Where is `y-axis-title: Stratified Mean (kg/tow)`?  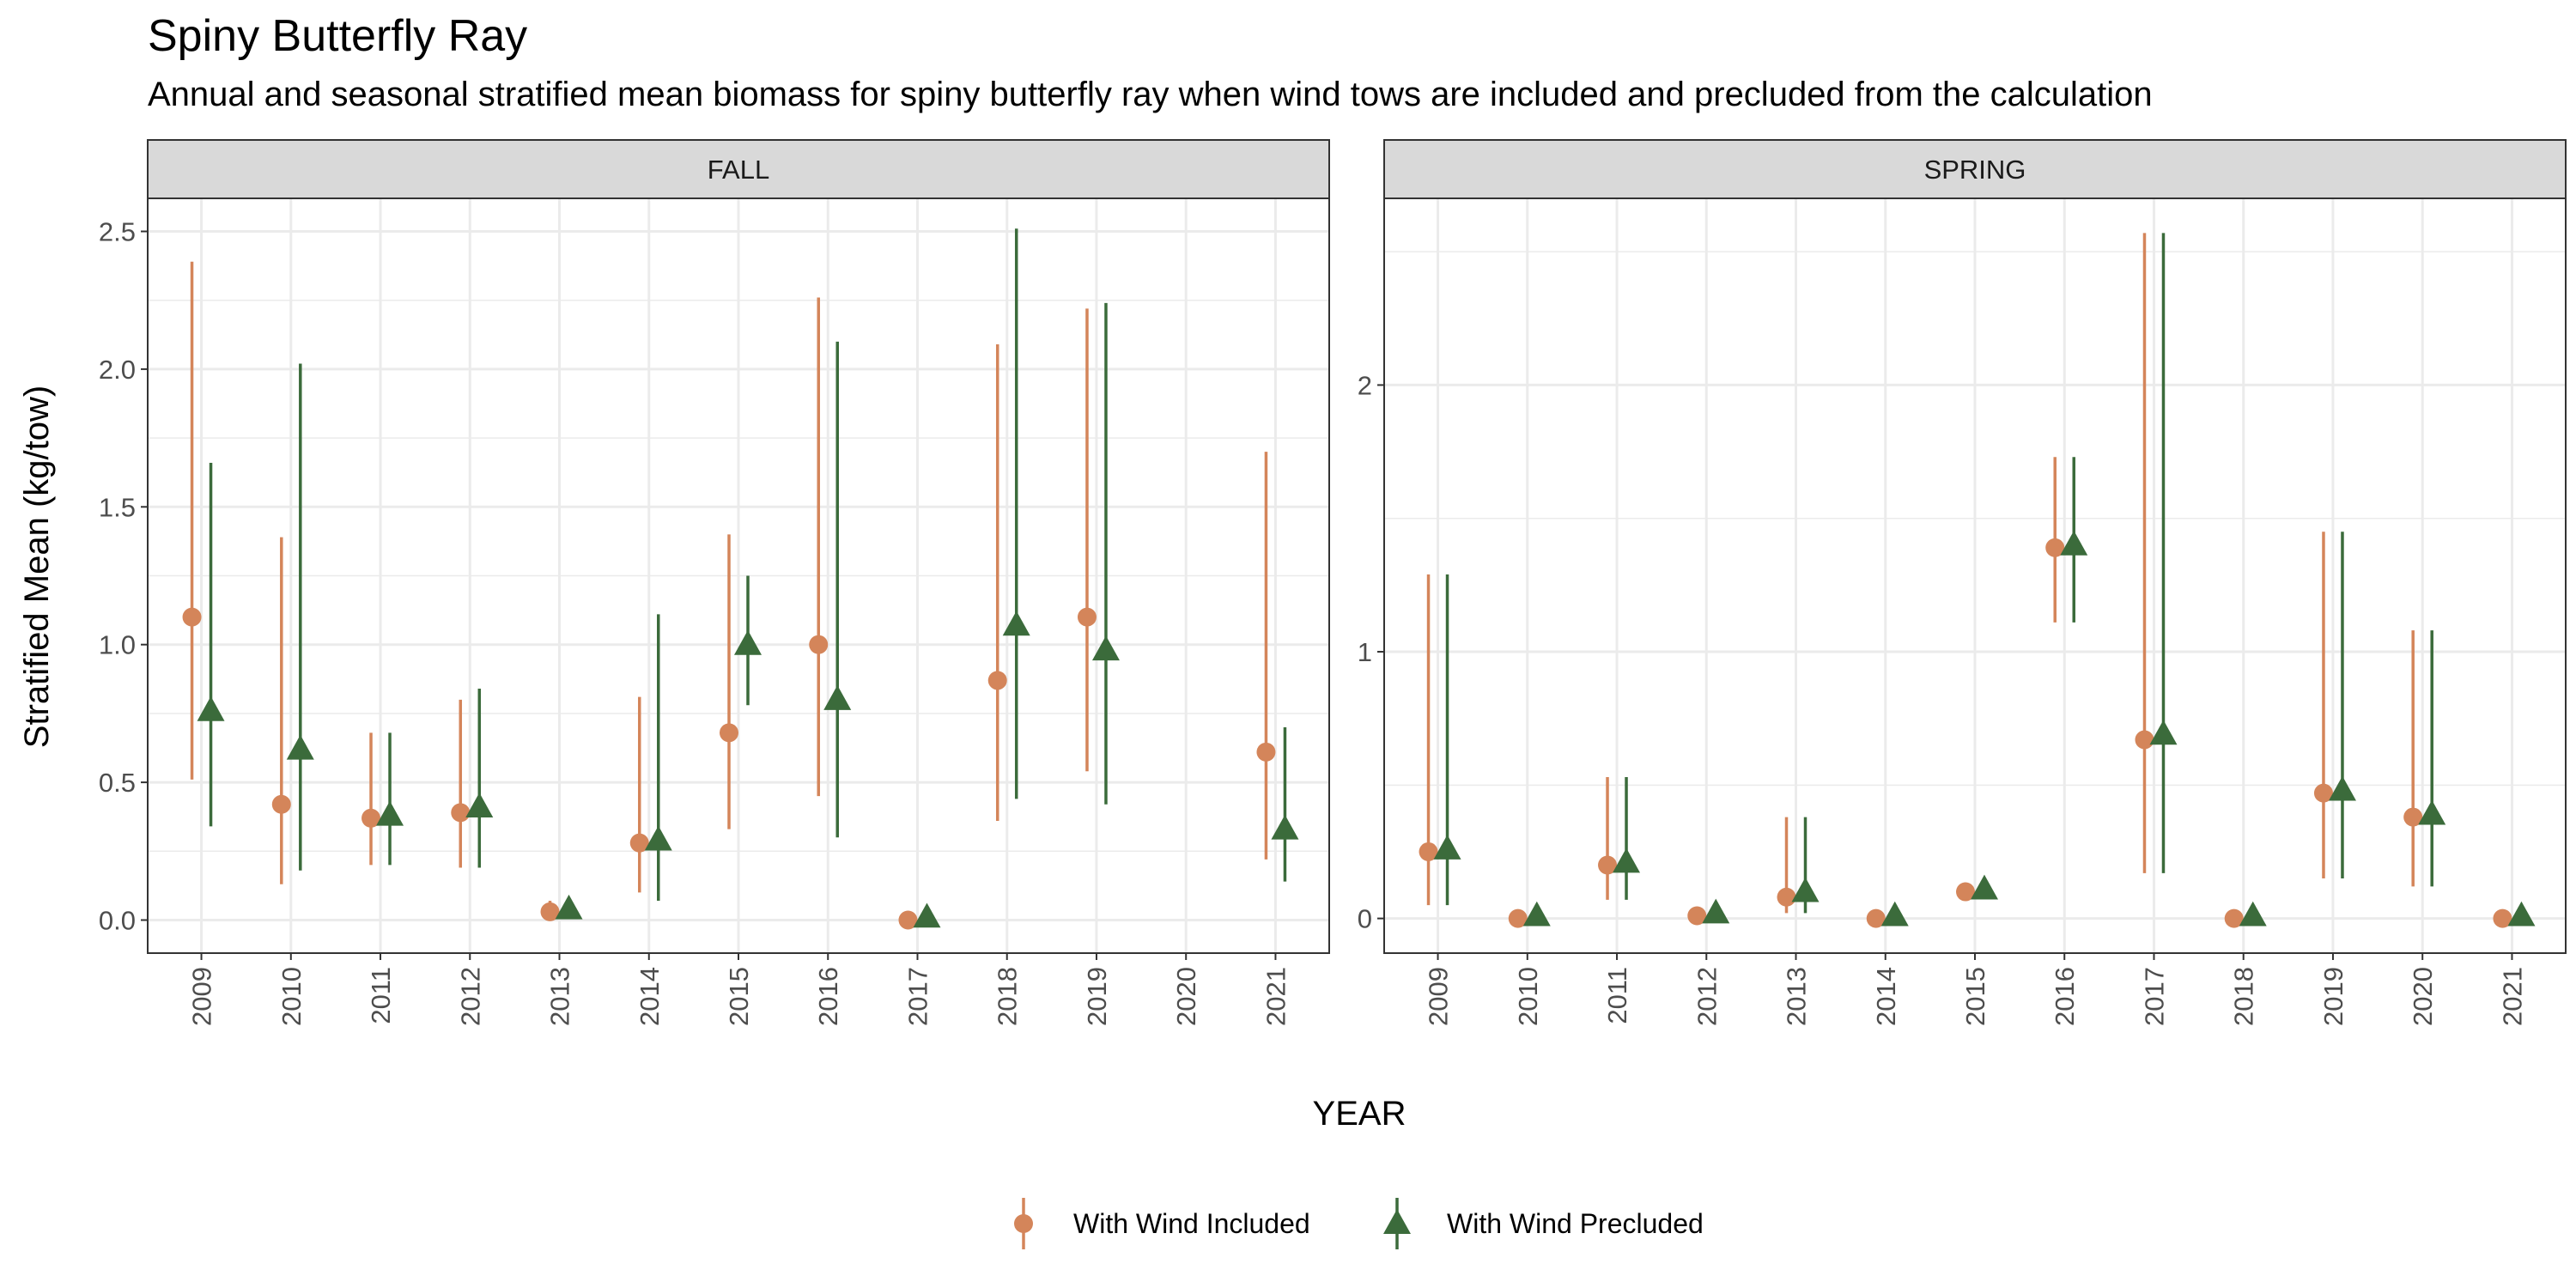 y-axis-title: Stratified Mean (kg/tow) is located at coordinates (37, 567).